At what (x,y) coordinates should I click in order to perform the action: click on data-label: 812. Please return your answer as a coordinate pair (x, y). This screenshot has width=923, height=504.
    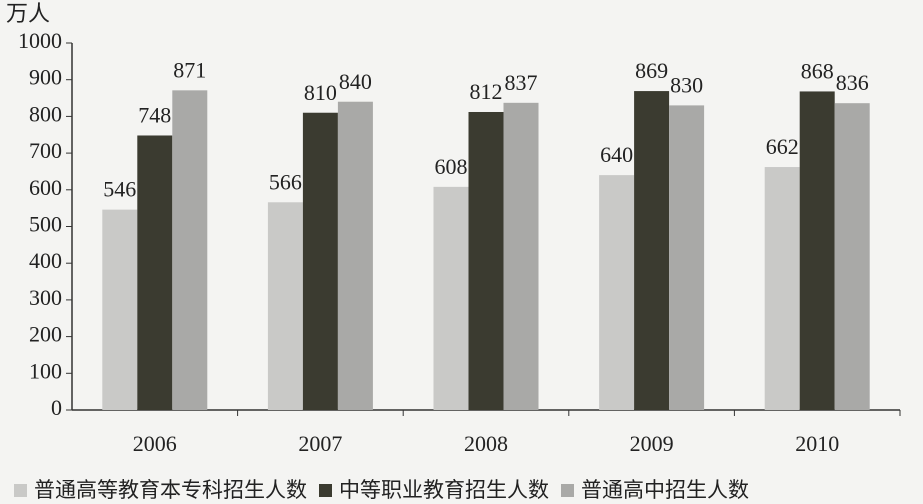
    Looking at the image, I should click on (486, 91).